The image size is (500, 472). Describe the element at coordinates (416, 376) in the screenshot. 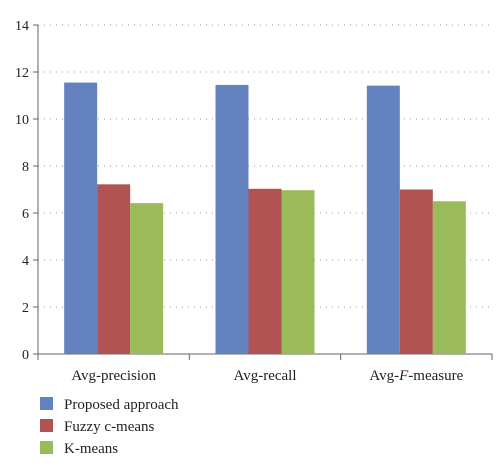

I see `x-category-label: Avg-F-measure` at that location.